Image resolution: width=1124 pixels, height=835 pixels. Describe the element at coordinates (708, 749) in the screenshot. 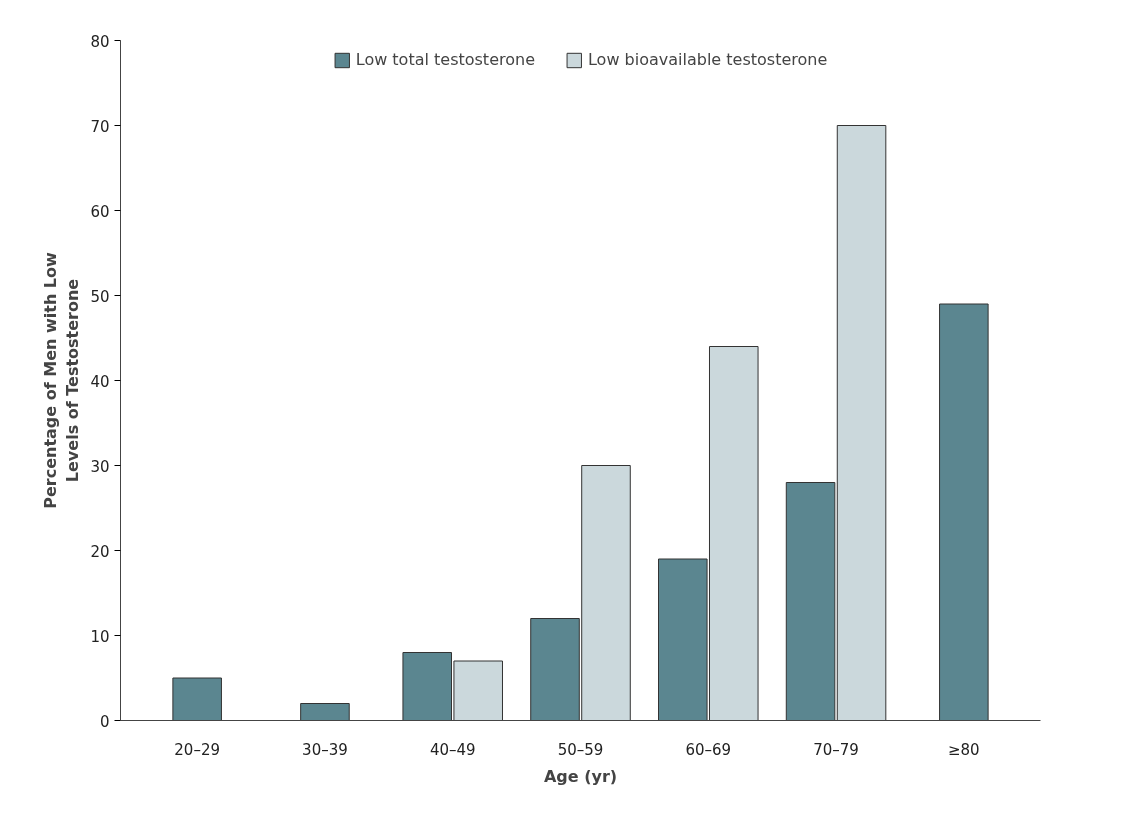

I see `x-tick-label: 60–69` at that location.